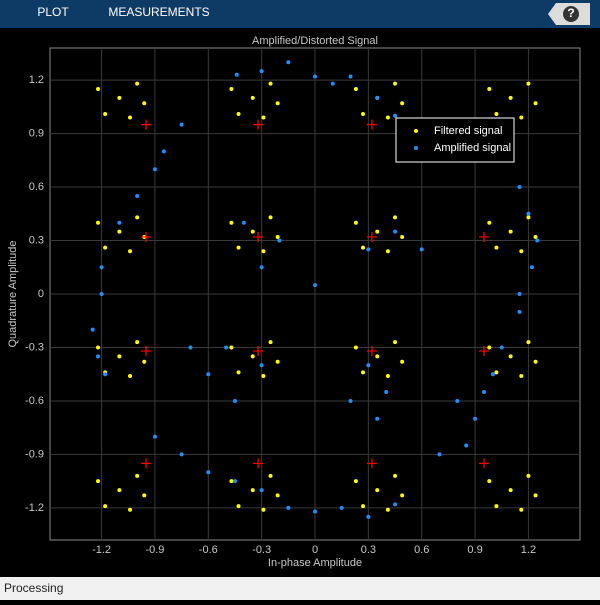 This screenshot has width=600, height=605. Describe the element at coordinates (34, 401) in the screenshot. I see `y-tick-label: -0.6` at that location.